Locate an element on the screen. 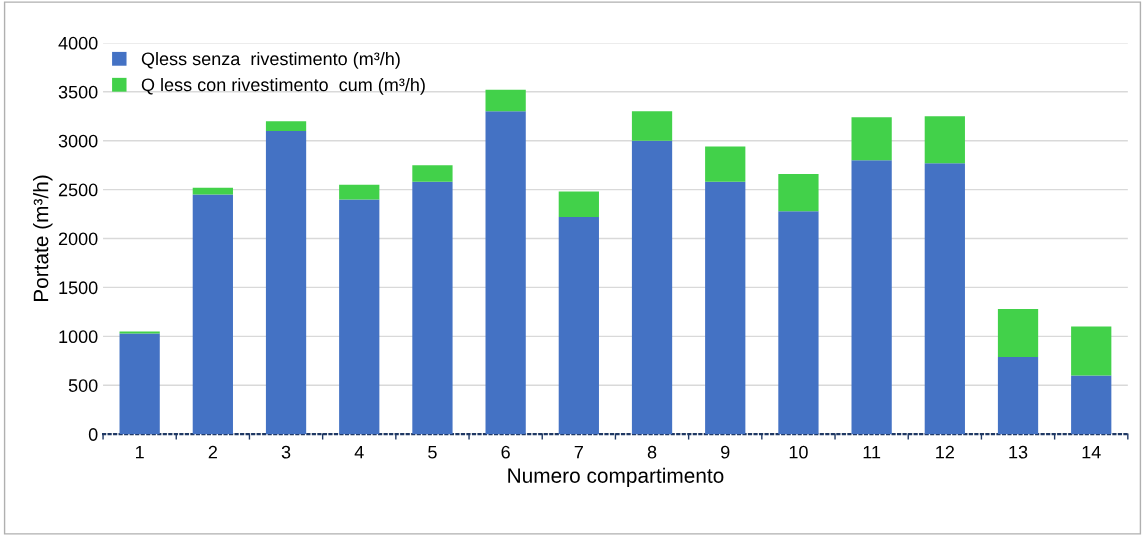  x-tick-label: 12 is located at coordinates (945, 452).